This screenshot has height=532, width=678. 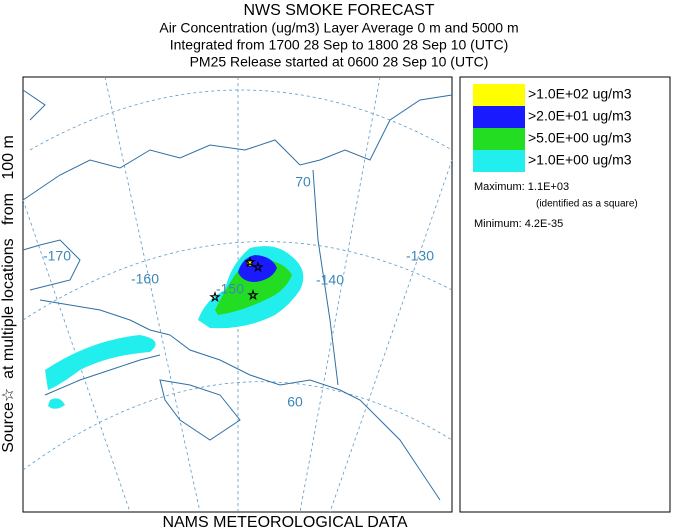 What do you see at coordinates (236, 280) in the screenshot?
I see `sources: ☆ ☆ ☆ ☆` at bounding box center [236, 280].